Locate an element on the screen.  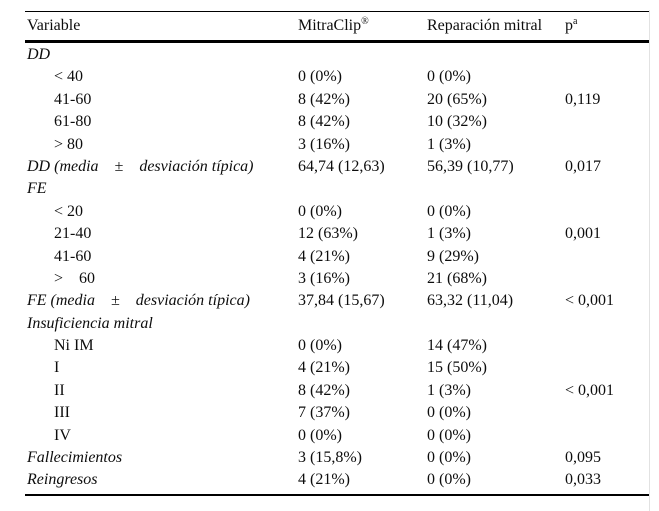
table-row: I 4 (21%) 15 (50%) is located at coordinates (337, 368).